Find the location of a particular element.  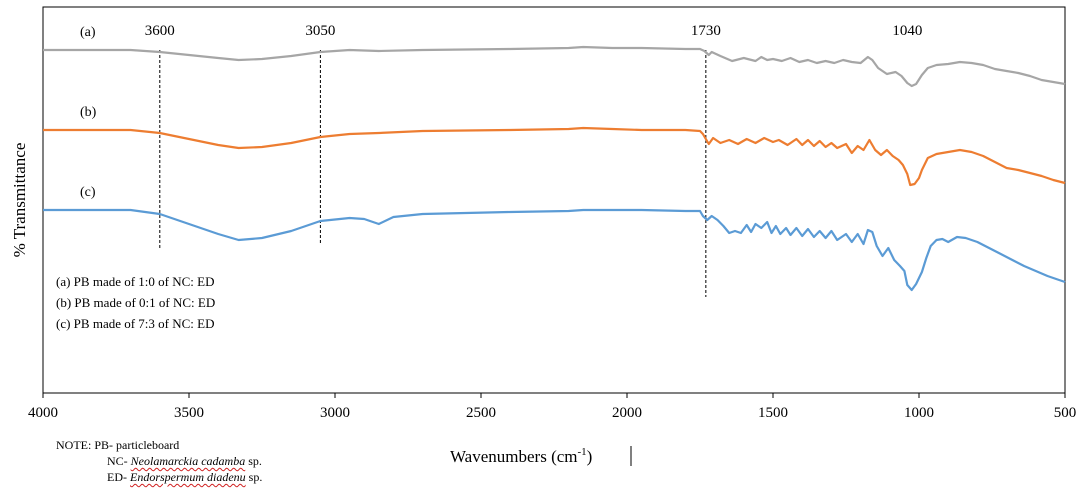

series-tag-c: (c) is located at coordinates (88, 192).